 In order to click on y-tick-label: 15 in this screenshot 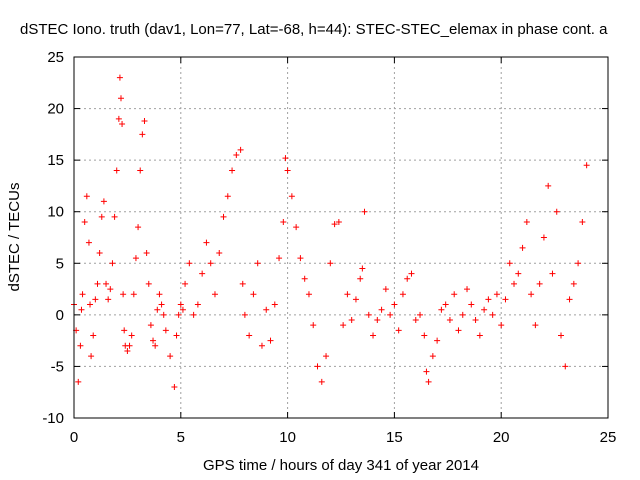, I will do `click(55, 160)`.